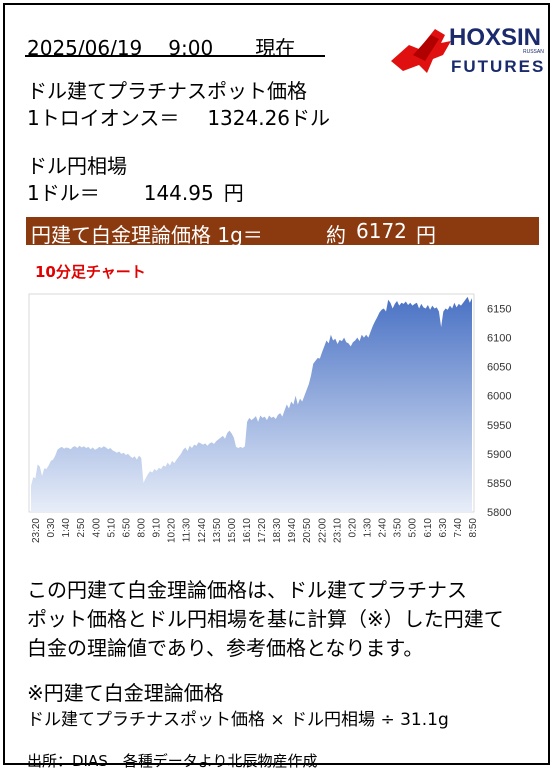 This screenshot has height=772, width=557. What do you see at coordinates (499, 484) in the screenshot?
I see `y-tick-label: 5850` at bounding box center [499, 484].